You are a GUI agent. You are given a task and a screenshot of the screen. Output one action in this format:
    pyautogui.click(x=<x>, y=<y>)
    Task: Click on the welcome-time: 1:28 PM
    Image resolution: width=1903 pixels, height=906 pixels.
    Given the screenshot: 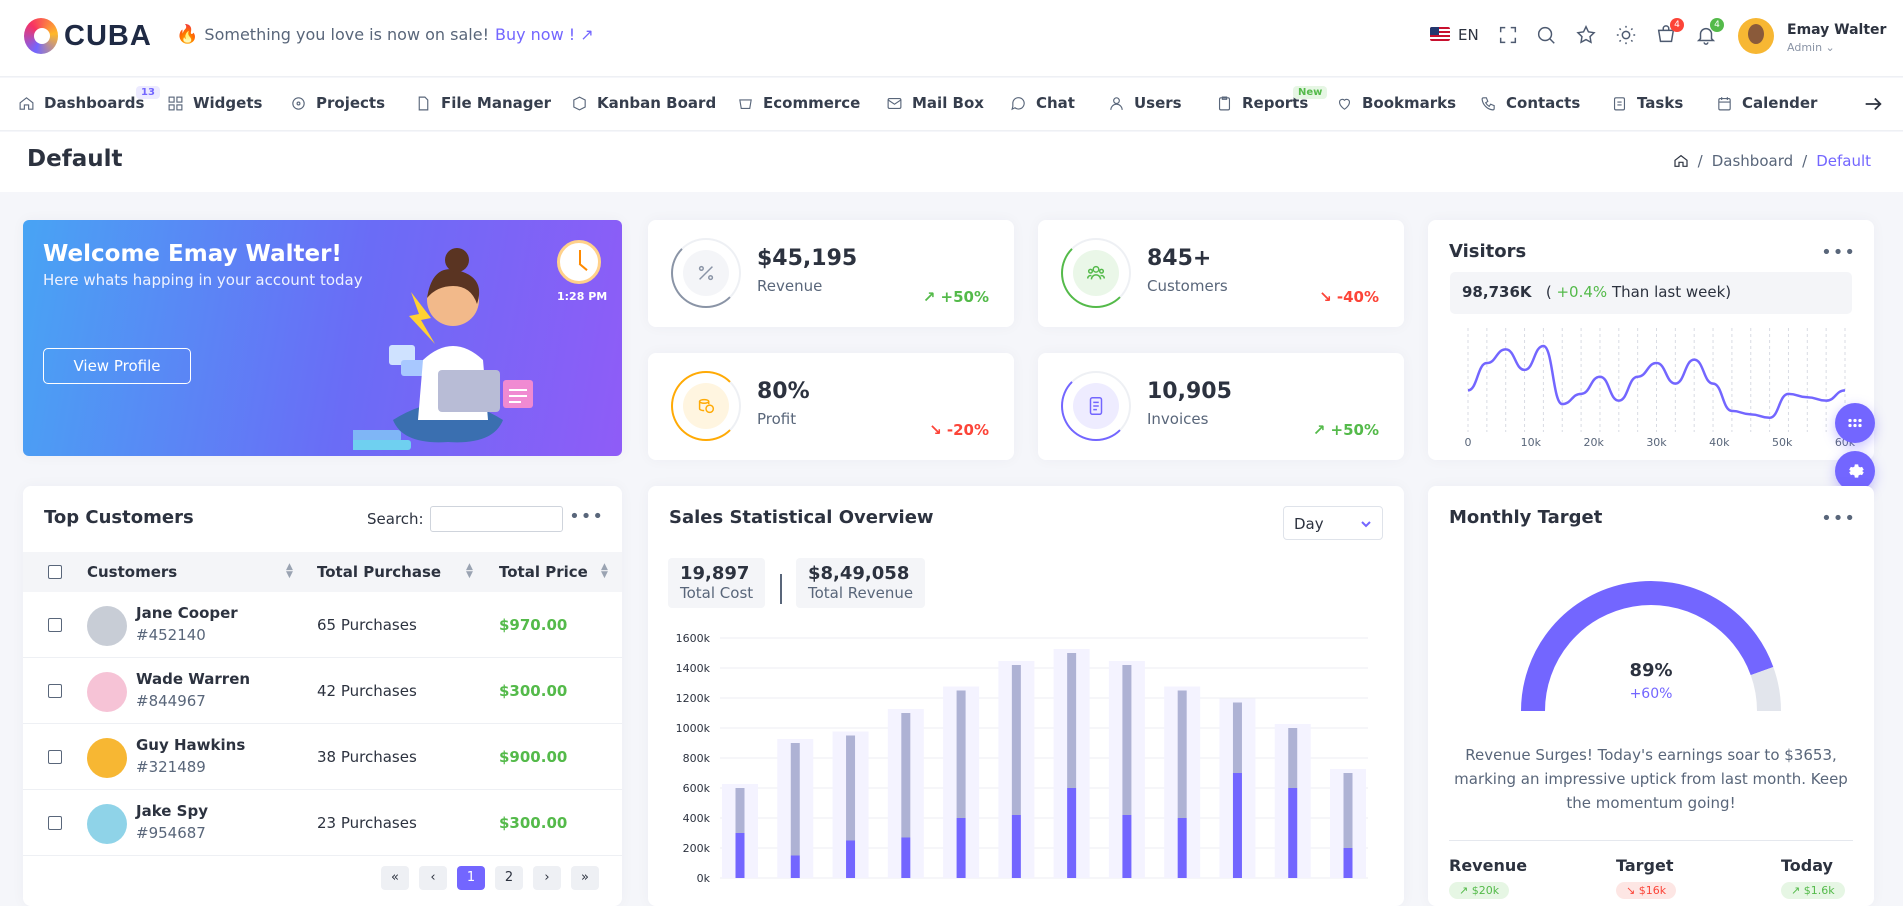 What is the action you would take?
    pyautogui.click(x=582, y=296)
    